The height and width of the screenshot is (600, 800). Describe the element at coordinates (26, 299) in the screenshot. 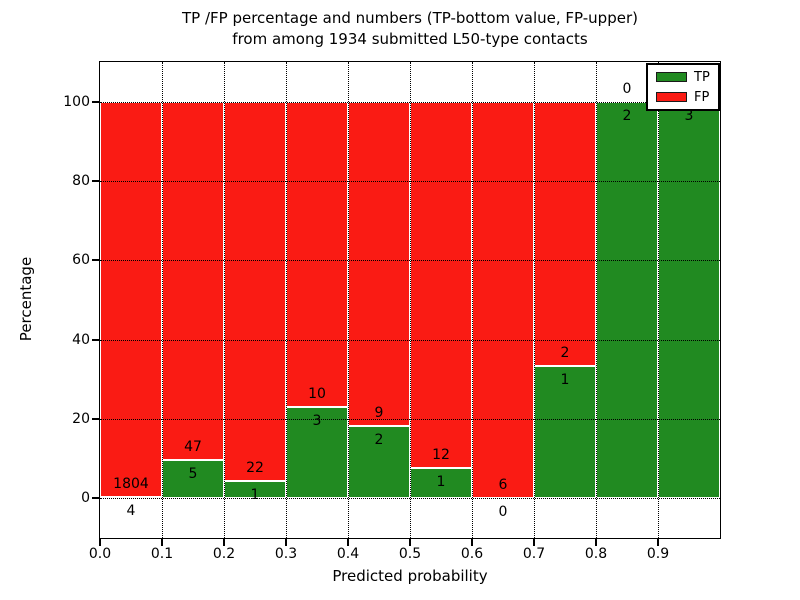

I see `y-axis-label: Percentage` at that location.